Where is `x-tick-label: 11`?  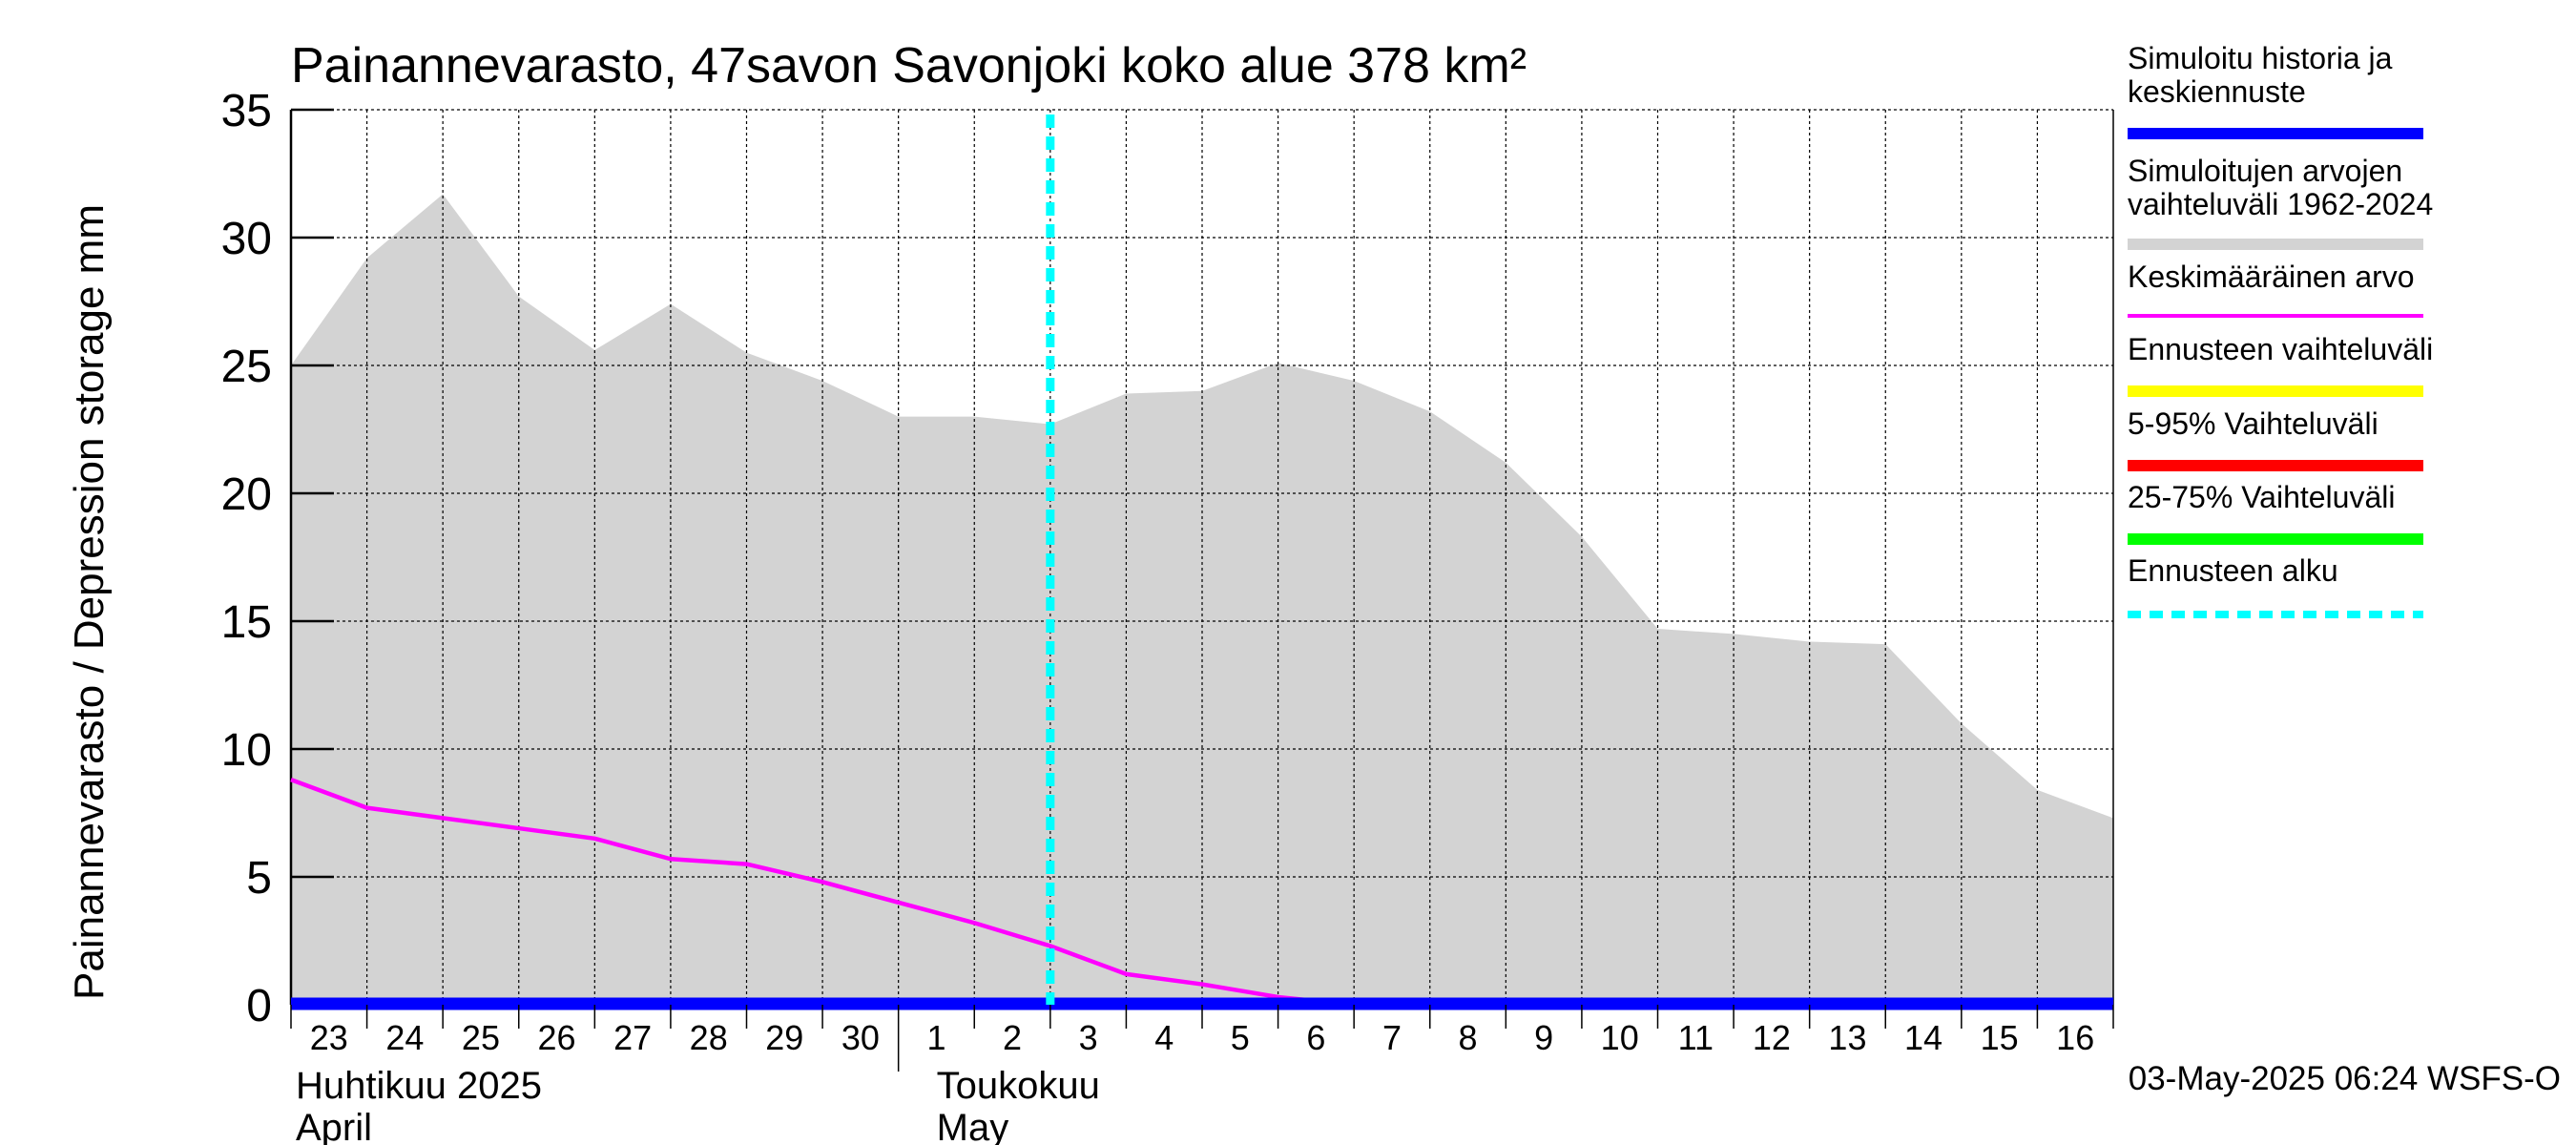 x-tick-label: 11 is located at coordinates (1696, 1038).